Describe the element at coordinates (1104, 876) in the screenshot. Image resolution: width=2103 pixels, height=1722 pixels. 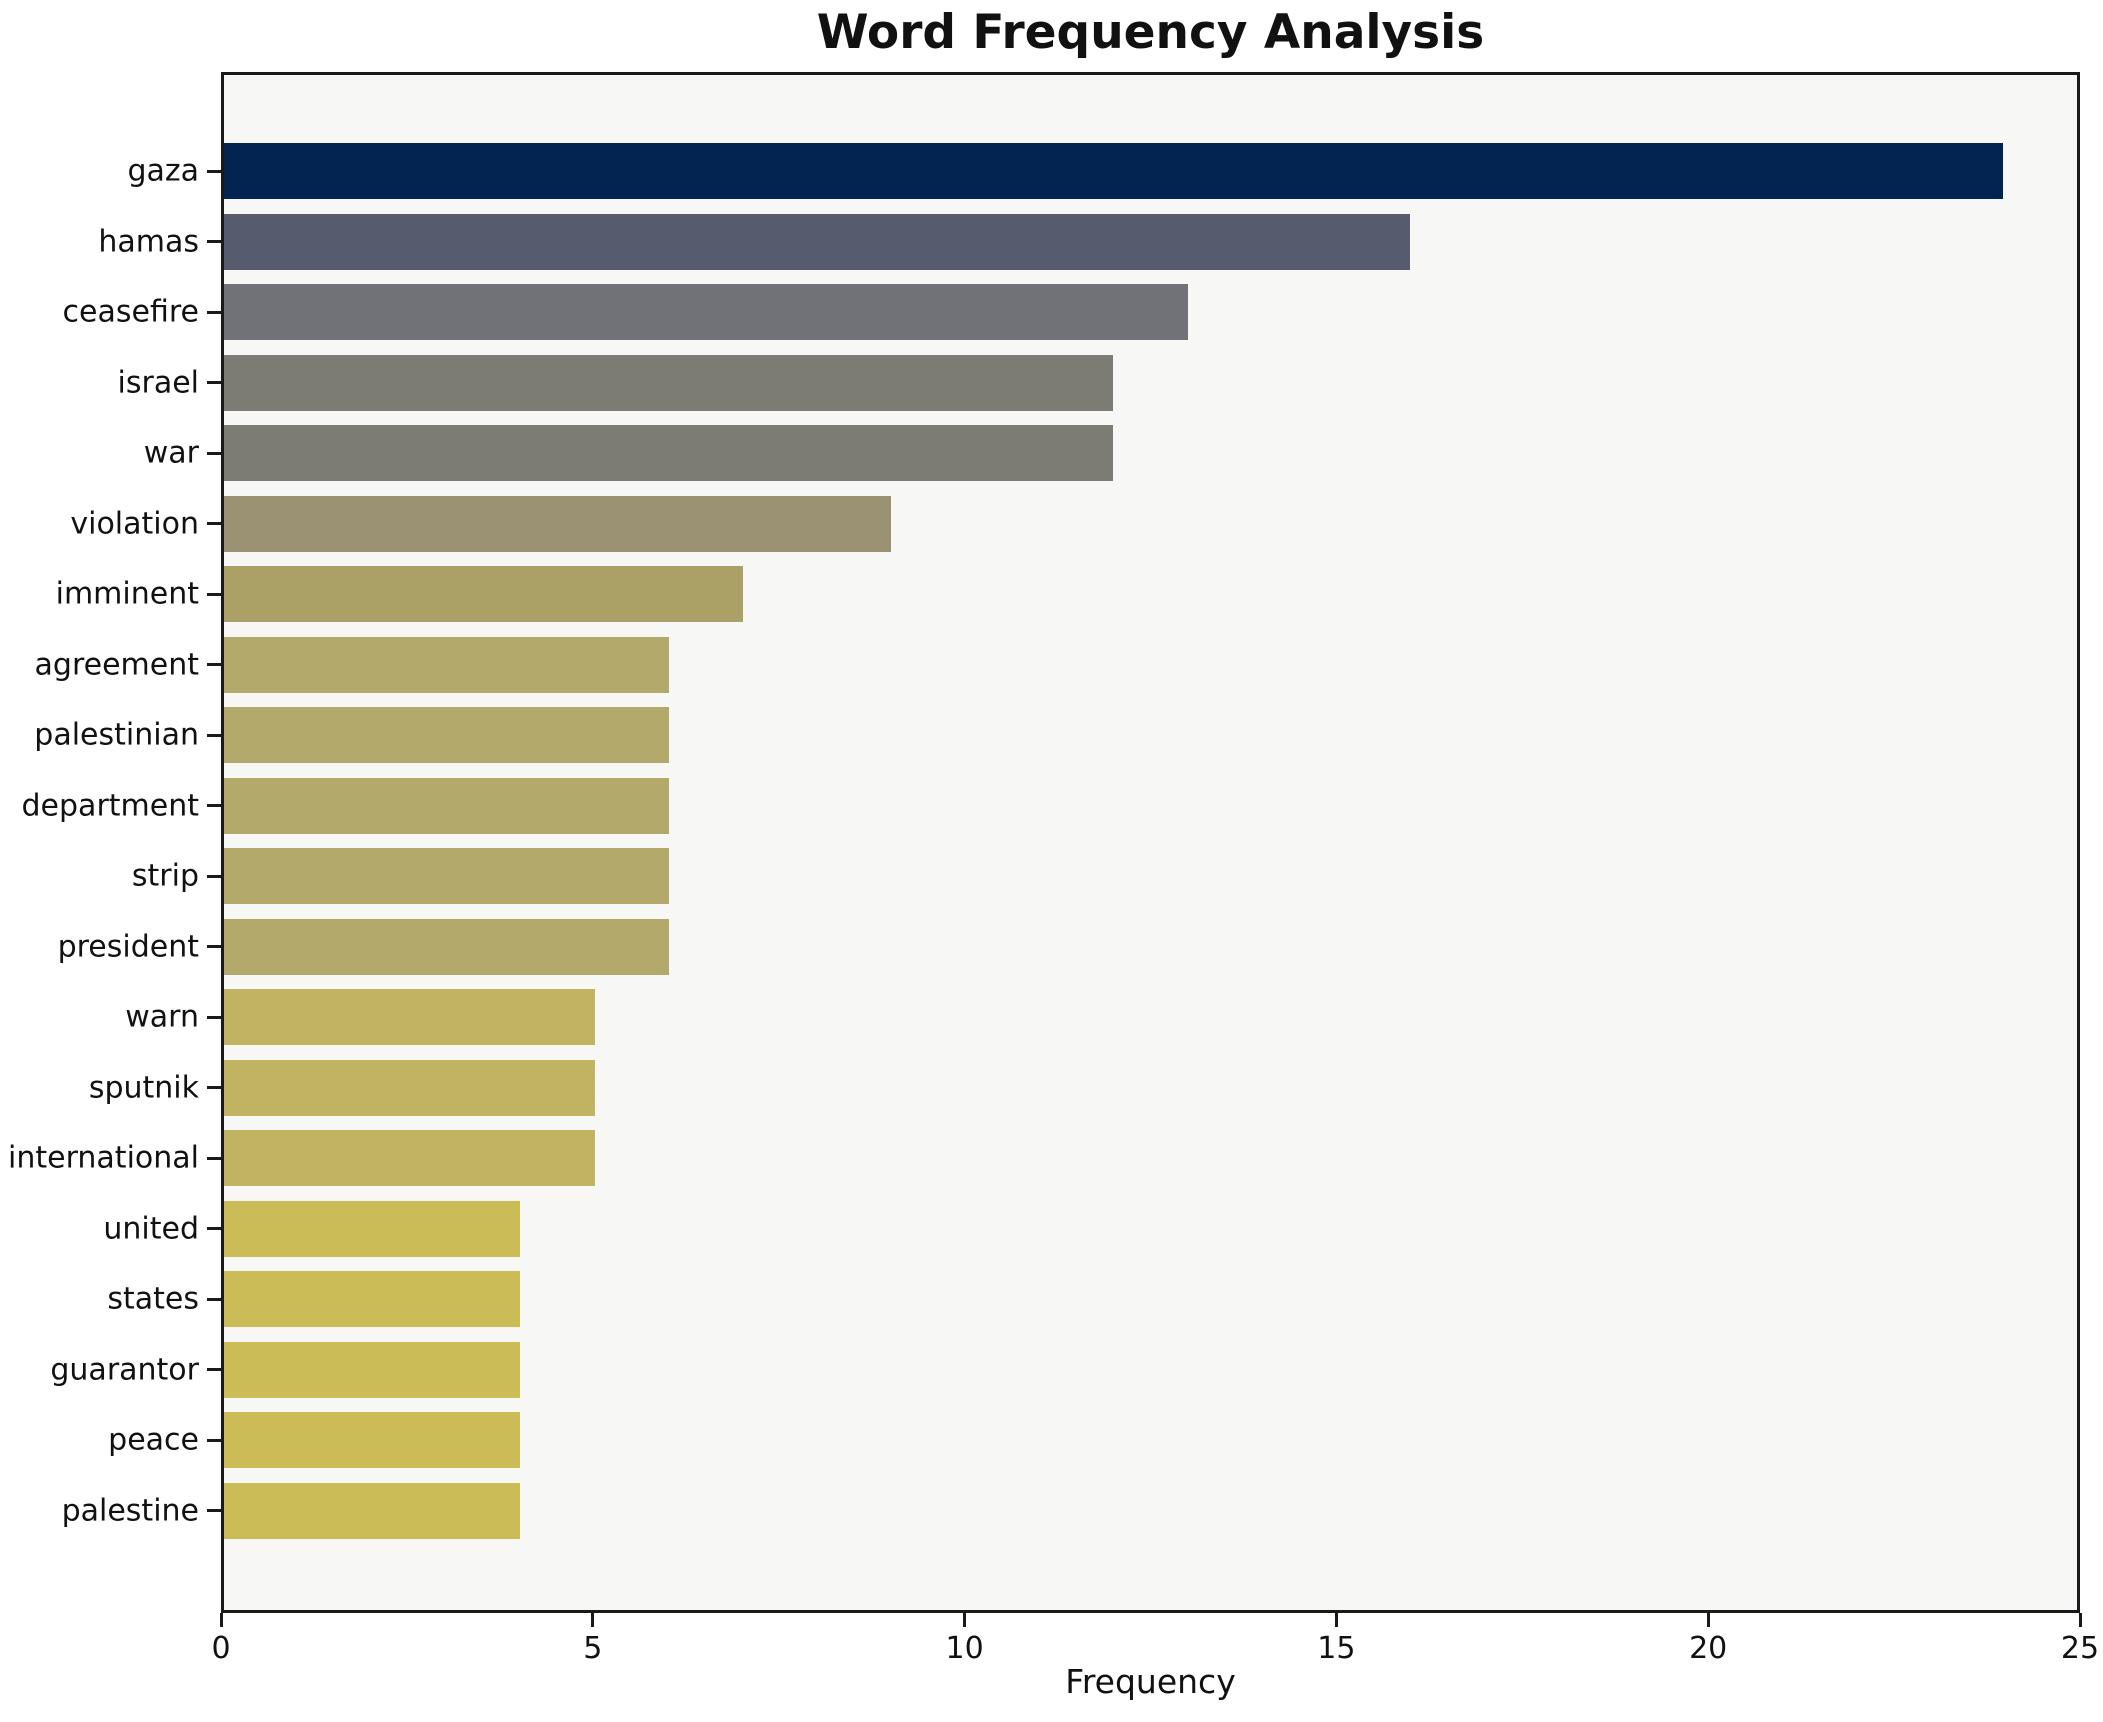
I see `bar-row: strip` at that location.